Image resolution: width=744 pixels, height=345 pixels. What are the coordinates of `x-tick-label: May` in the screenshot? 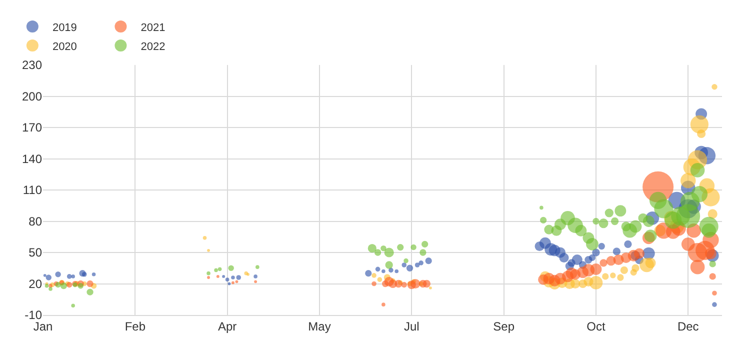 It's located at (319, 326).